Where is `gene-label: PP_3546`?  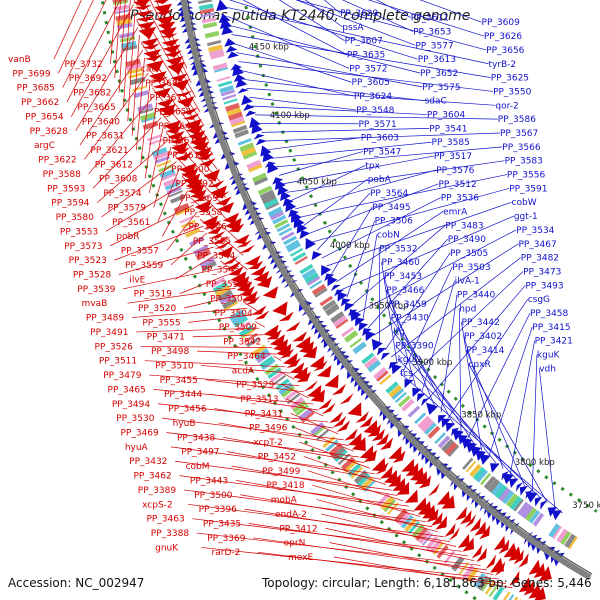
gene-label: PP_3546 is located at coordinates (207, 228).